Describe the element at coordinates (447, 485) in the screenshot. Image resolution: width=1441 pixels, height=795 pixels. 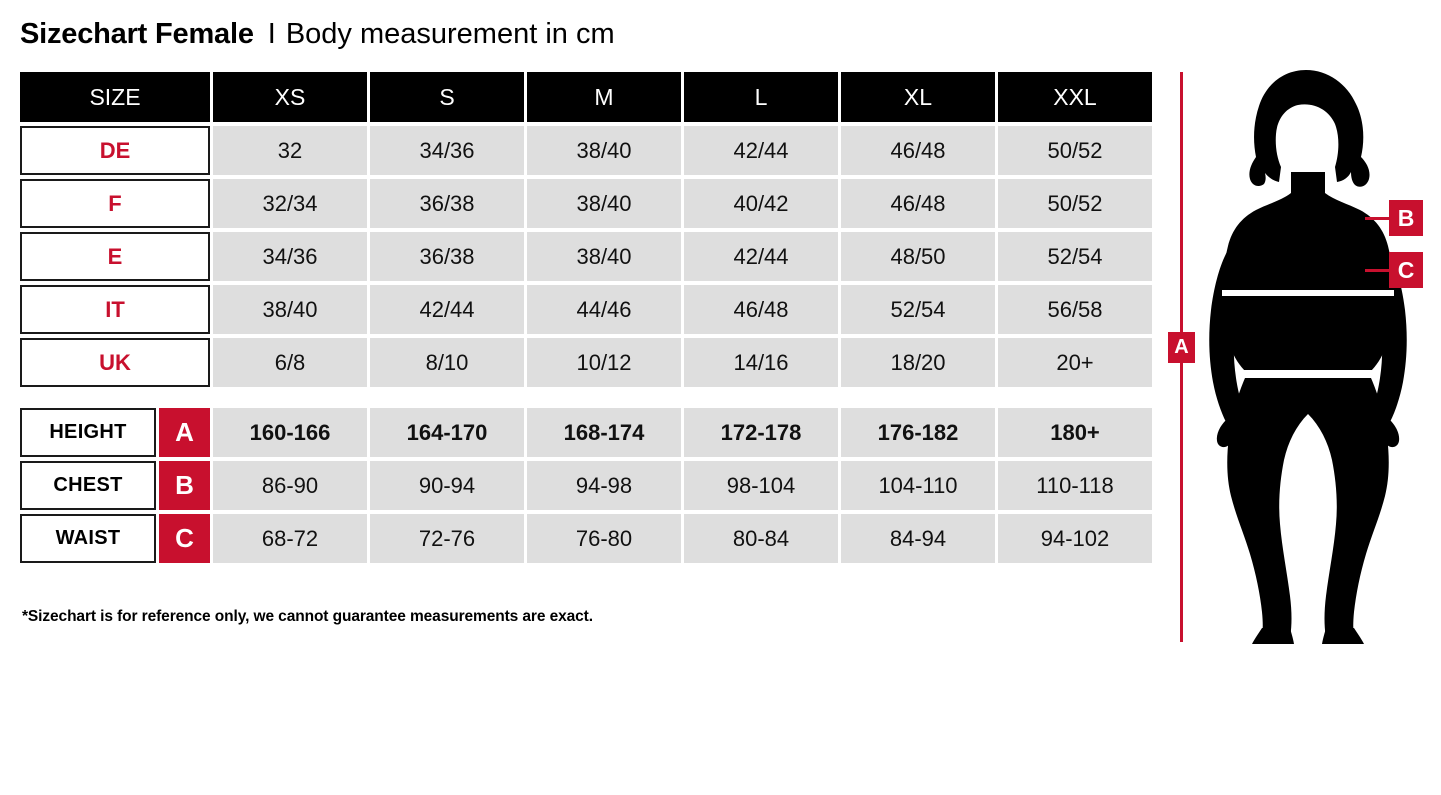
I see `cell-chest-s: 90-94` at that location.